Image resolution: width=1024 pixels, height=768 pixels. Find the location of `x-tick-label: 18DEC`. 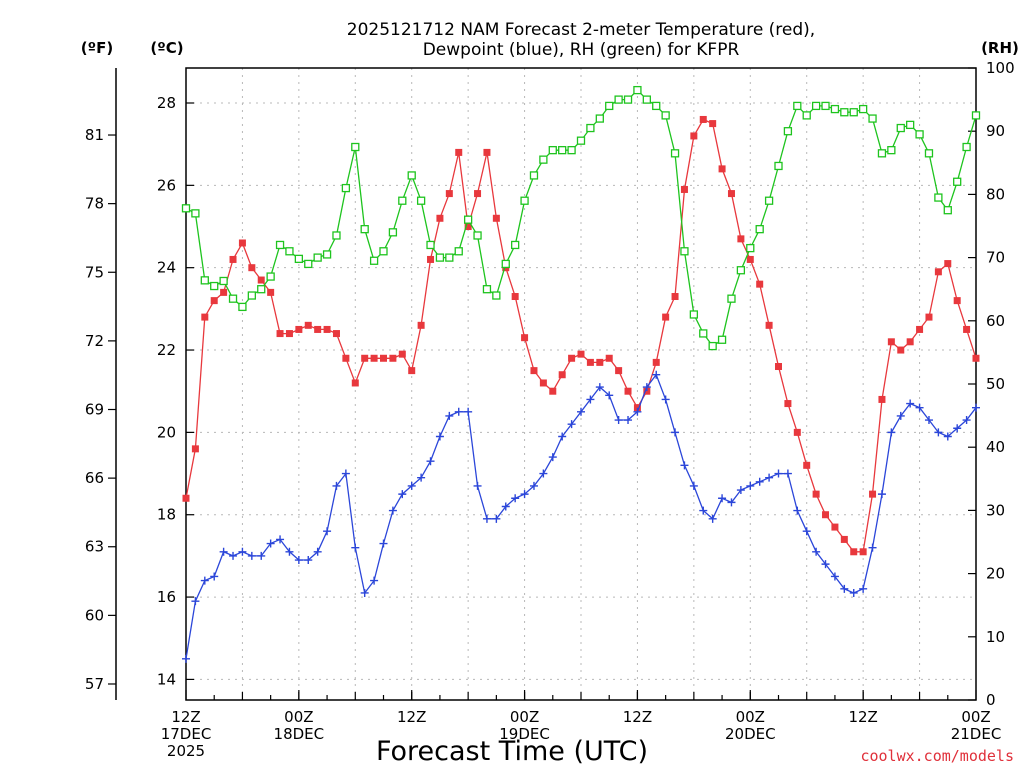

x-tick-label: 18DEC is located at coordinates (299, 734).